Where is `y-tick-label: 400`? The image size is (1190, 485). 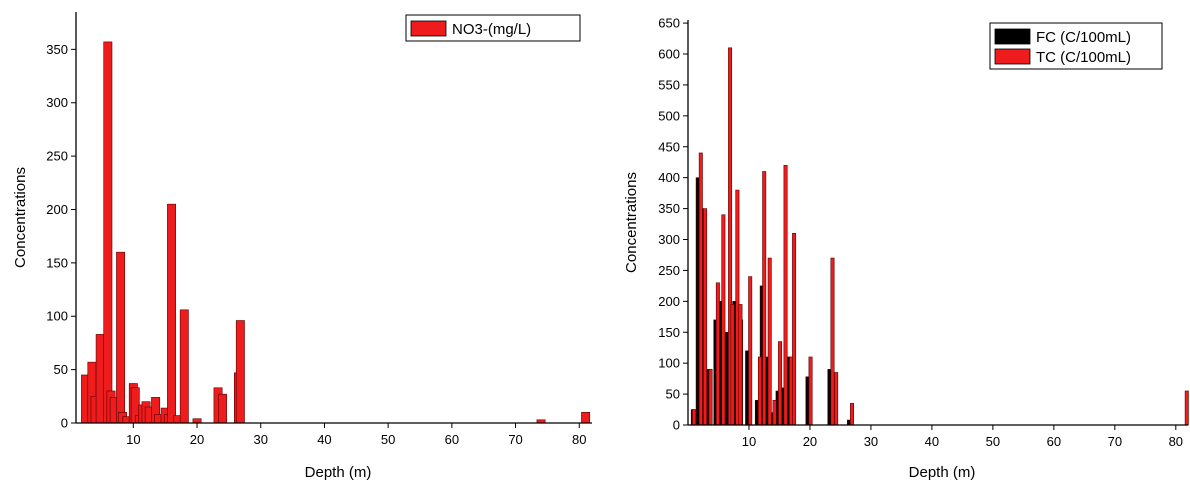
y-tick-label: 400 is located at coordinates (669, 177).